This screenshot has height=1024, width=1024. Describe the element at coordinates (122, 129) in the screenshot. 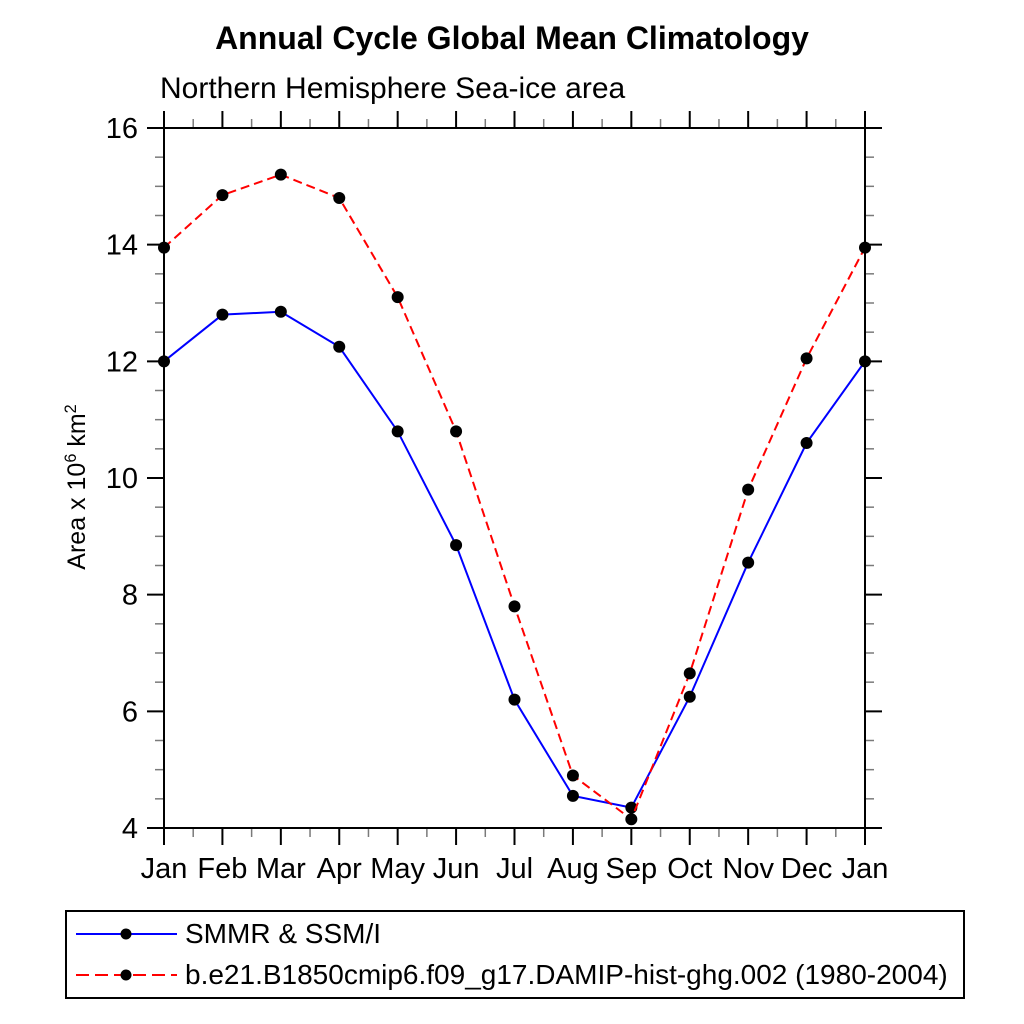

I see `y-tick-label: 16` at that location.